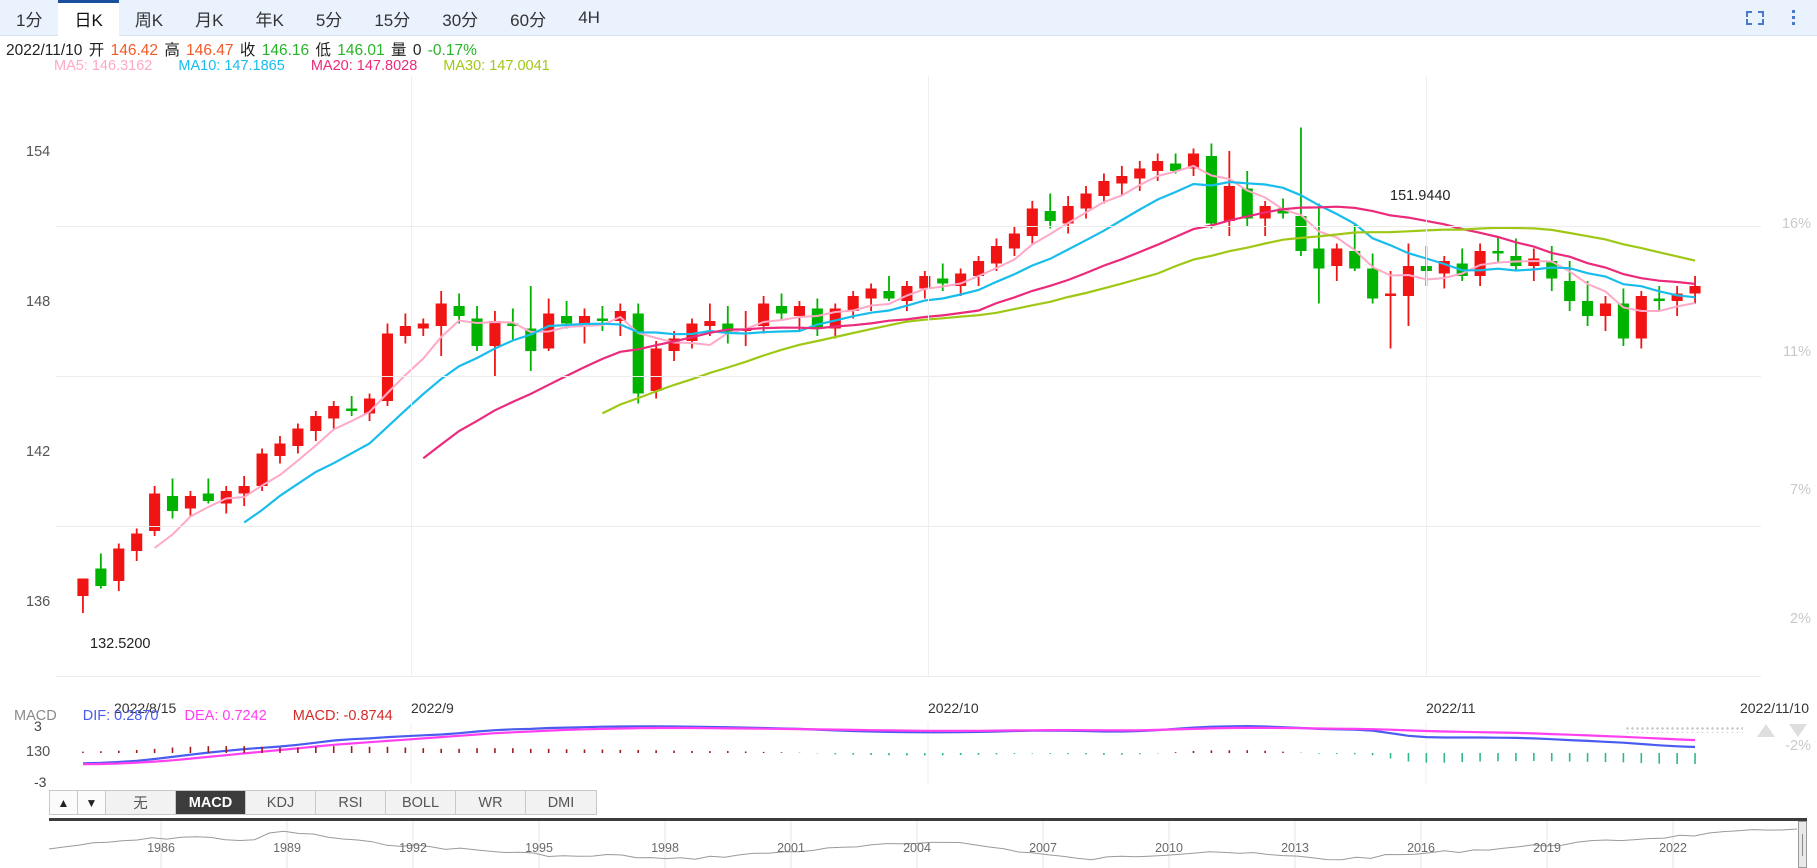  Describe the element at coordinates (1793, 18) in the screenshot. I see `more-vertical-icon` at that location.